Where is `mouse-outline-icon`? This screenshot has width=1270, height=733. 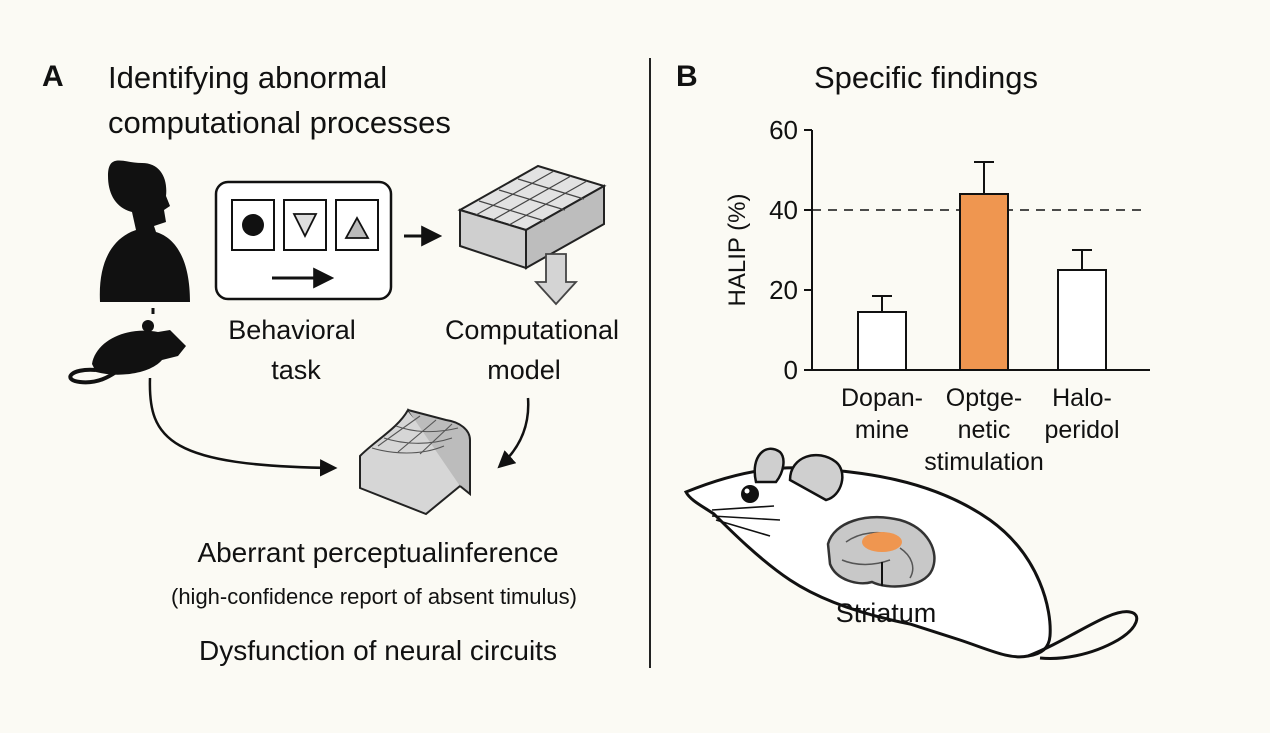 mouse-outline-icon is located at coordinates (911, 553).